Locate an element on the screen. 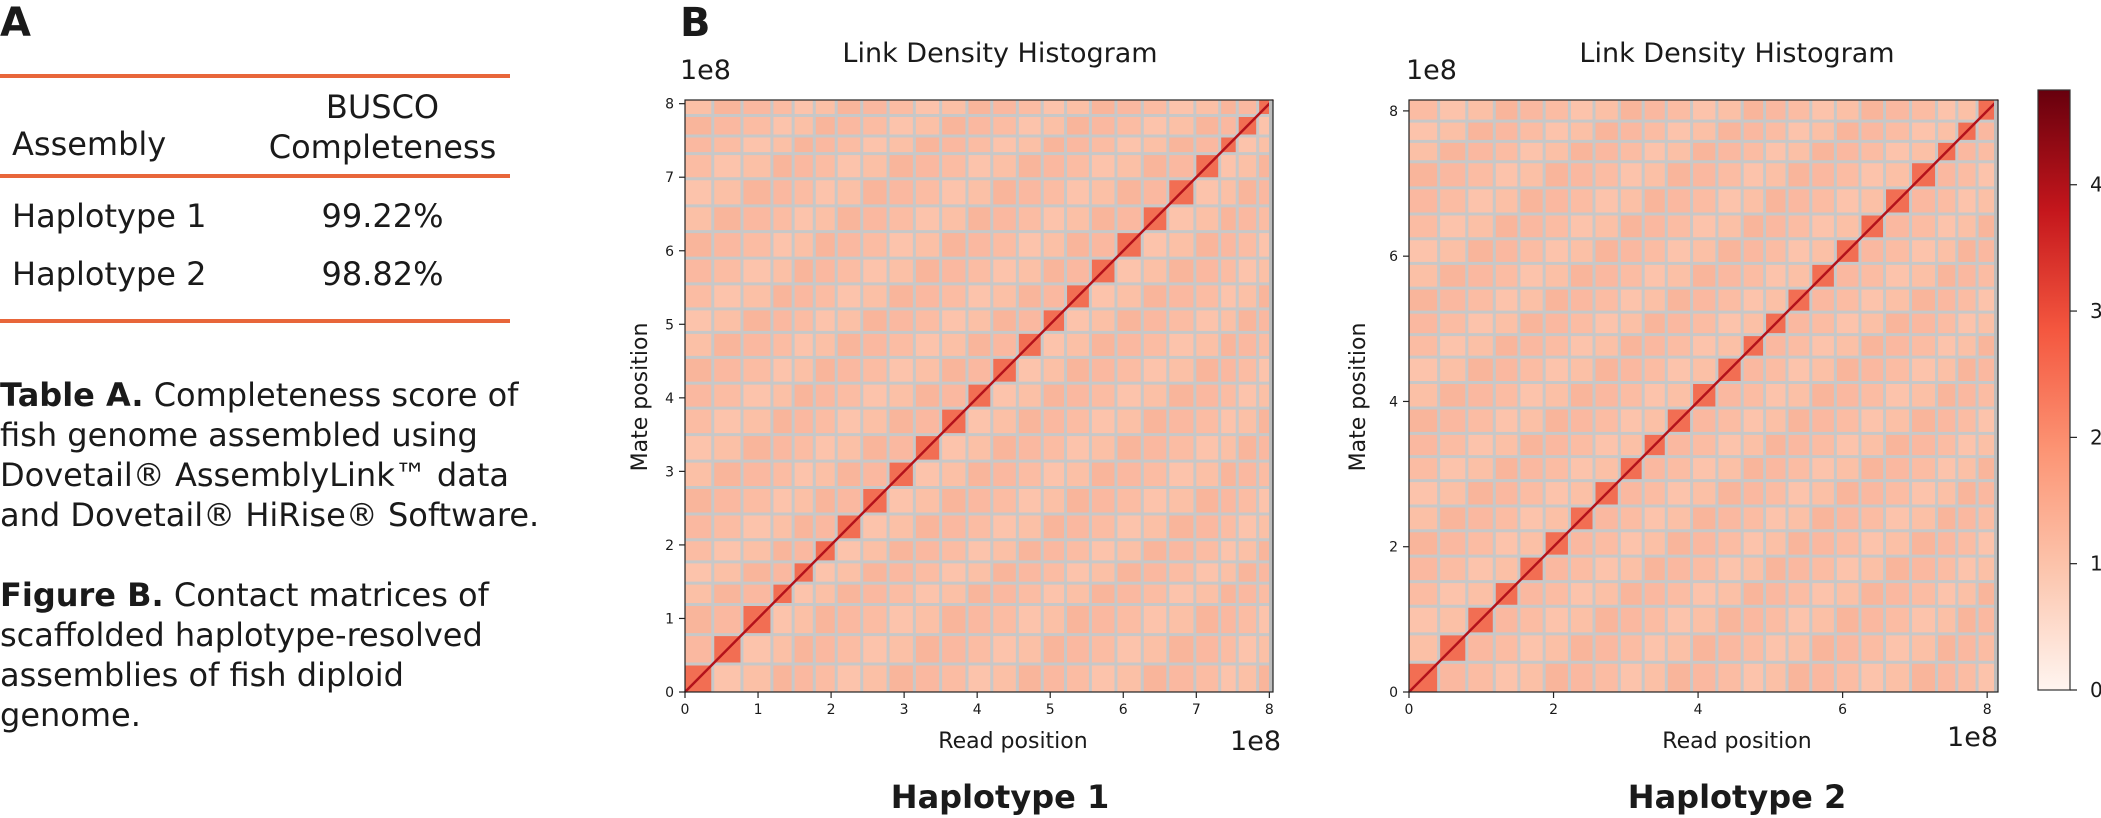  chart-1-y-scale: 1e8 is located at coordinates (705, 70).